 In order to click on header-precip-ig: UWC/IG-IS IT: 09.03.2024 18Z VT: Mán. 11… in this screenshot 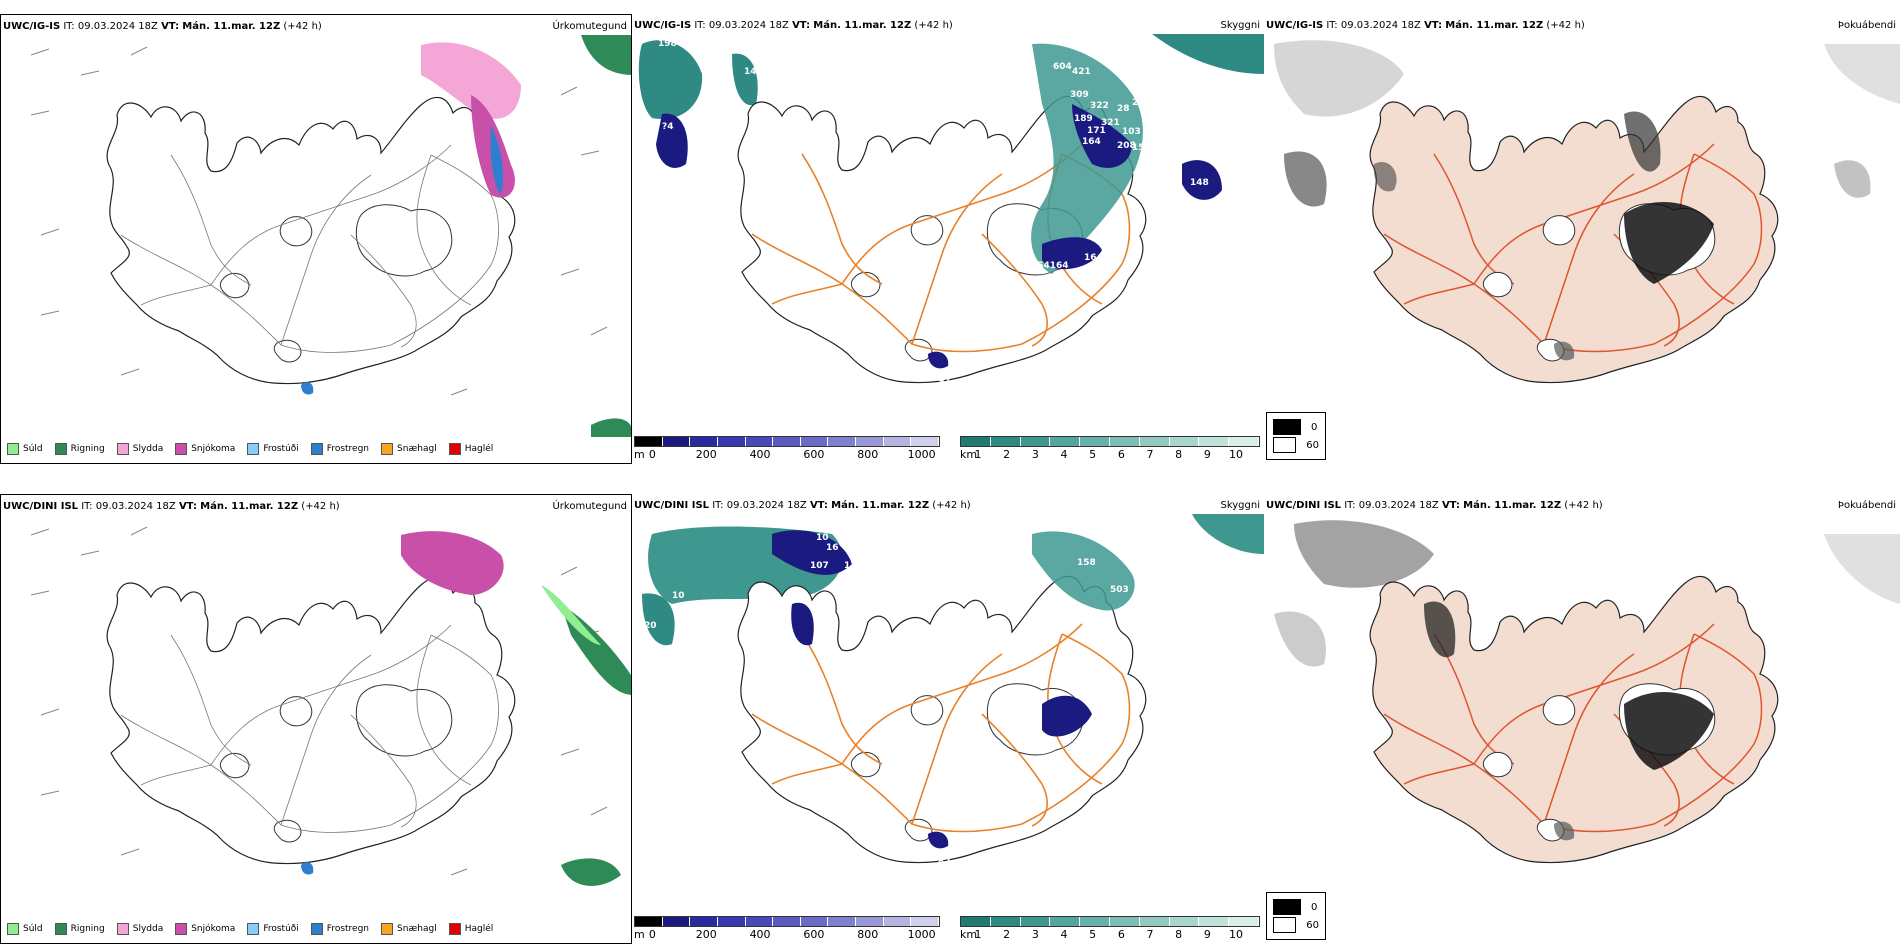, I will do `click(162, 26)`.